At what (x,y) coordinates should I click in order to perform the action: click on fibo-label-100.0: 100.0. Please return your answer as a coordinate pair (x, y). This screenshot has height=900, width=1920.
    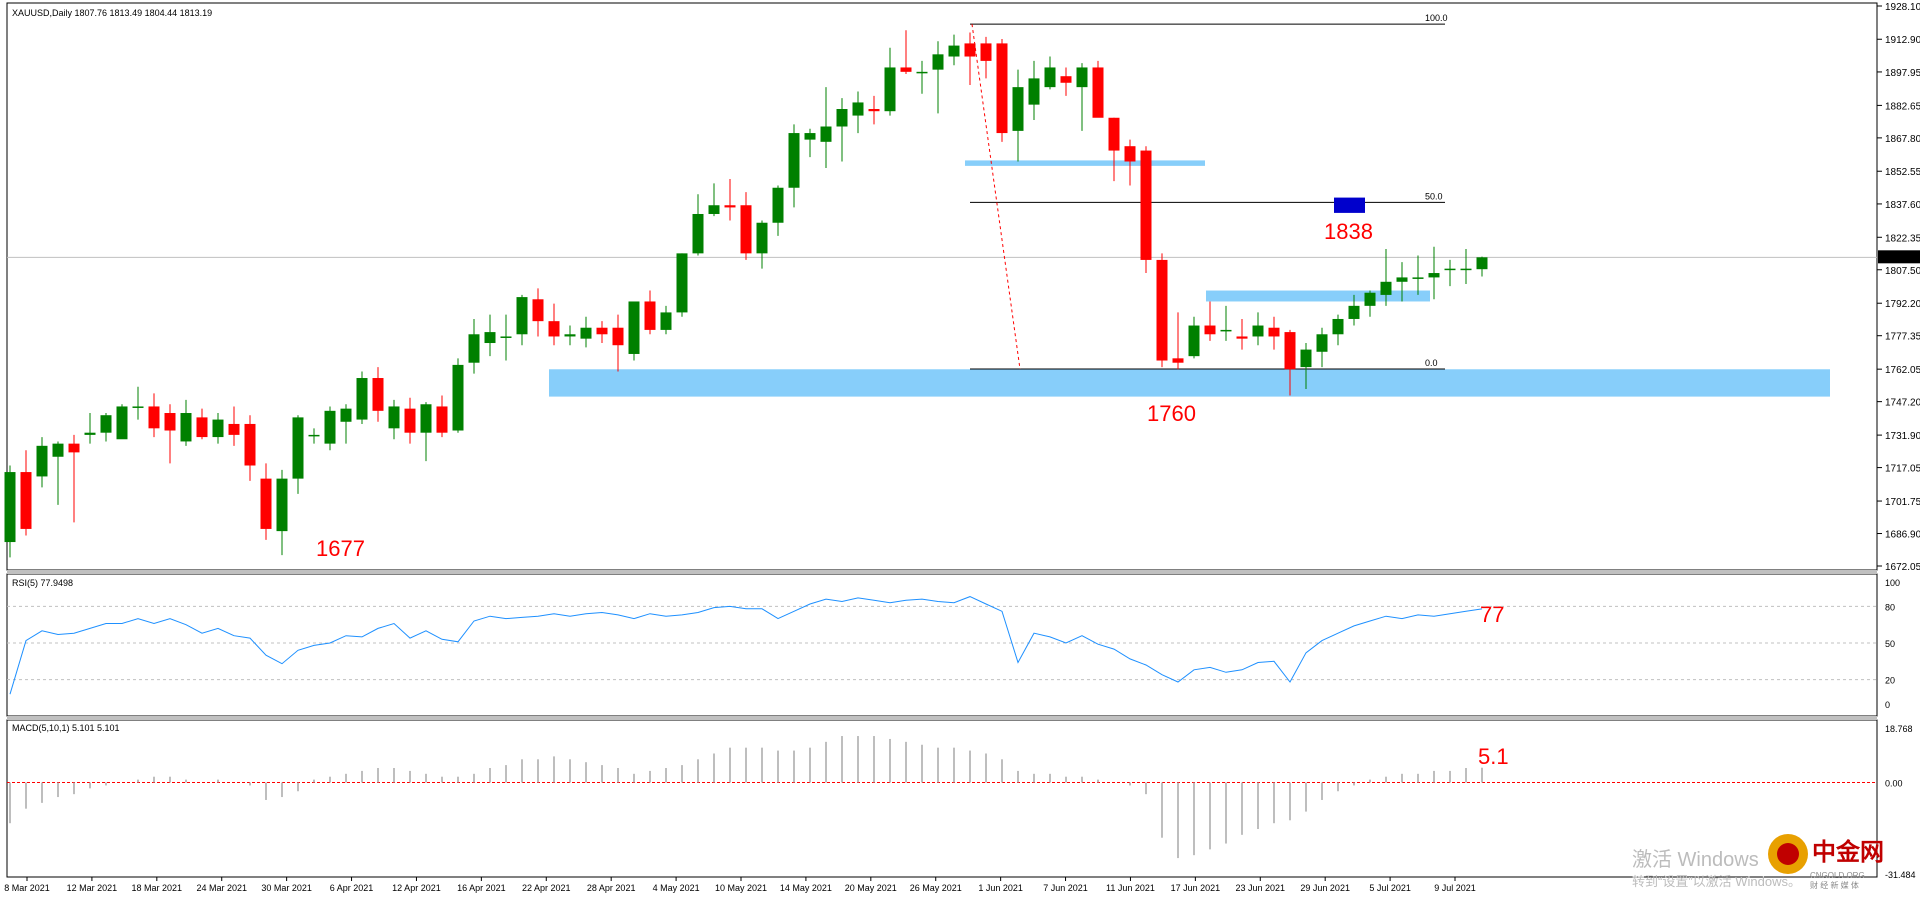
    Looking at the image, I should click on (1436, 18).